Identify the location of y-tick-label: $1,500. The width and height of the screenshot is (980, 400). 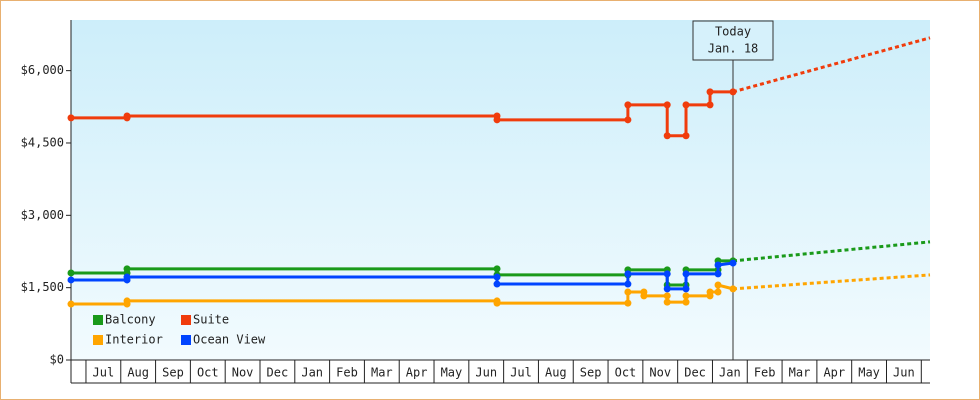
(42, 287).